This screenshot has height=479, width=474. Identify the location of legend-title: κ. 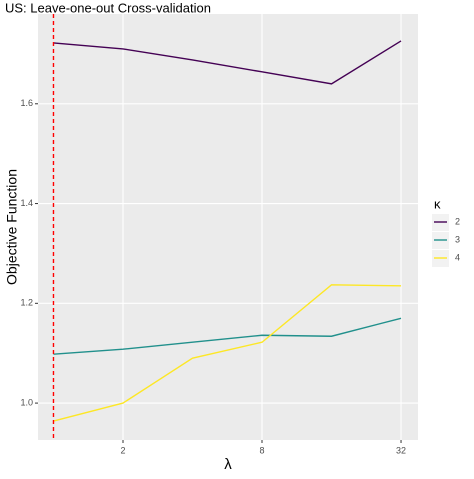
(437, 203).